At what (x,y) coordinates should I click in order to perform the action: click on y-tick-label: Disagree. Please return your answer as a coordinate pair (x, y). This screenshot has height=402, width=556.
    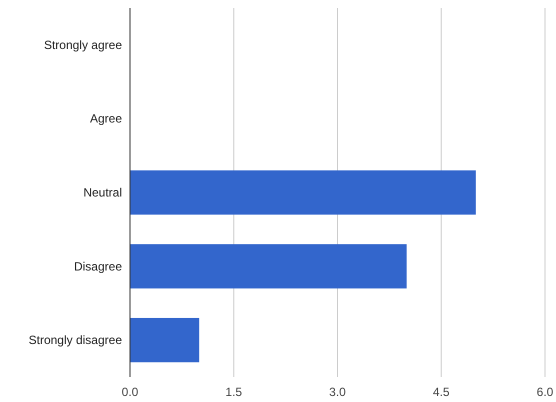
    Looking at the image, I should click on (98, 266).